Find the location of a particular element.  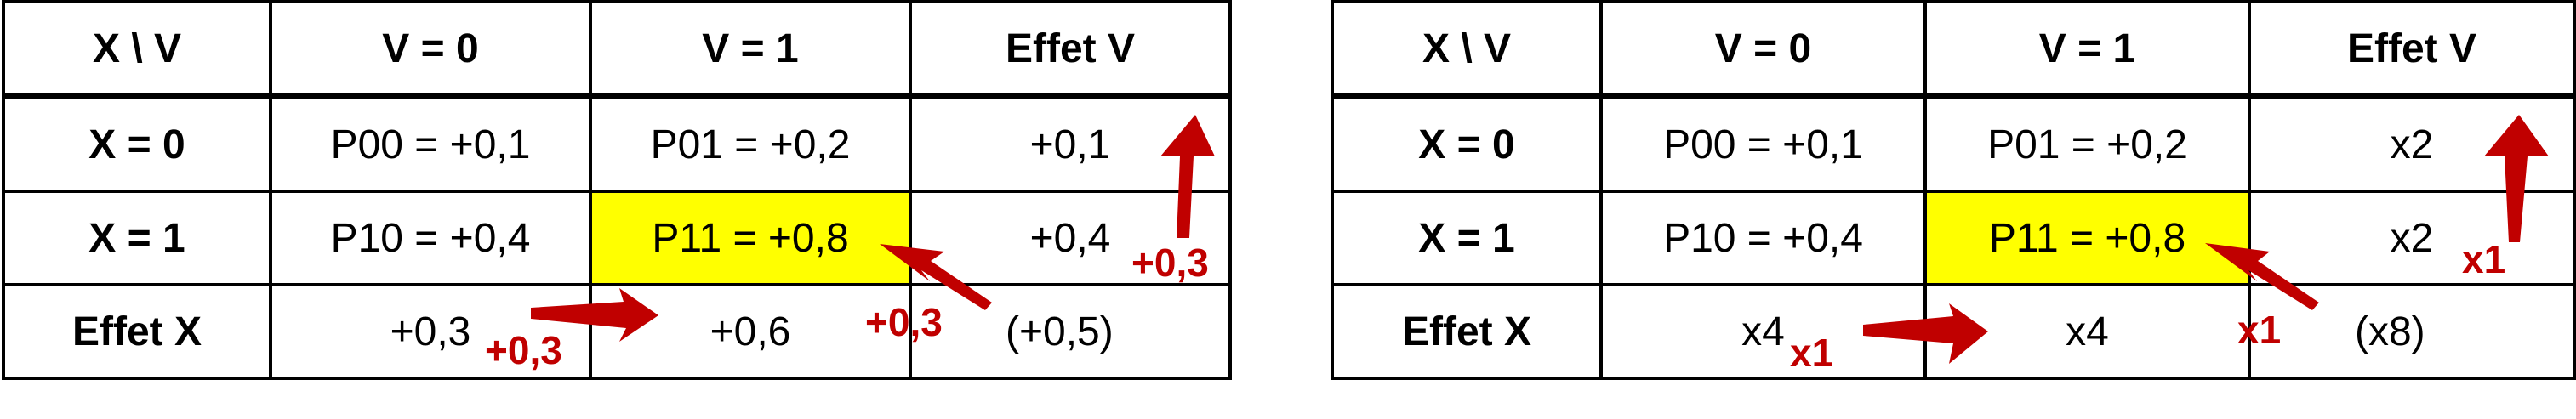

table-row: X = 1 P10 = +0,4 P11 = +0,8 x2 is located at coordinates (1953, 238).